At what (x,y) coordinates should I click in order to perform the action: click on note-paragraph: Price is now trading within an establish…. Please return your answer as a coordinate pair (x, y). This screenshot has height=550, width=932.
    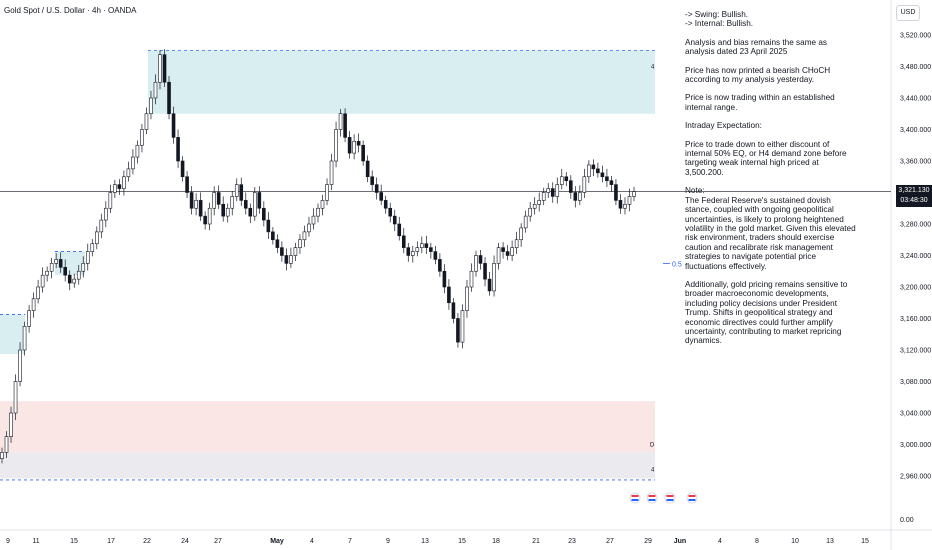
    Looking at the image, I should click on (760, 102).